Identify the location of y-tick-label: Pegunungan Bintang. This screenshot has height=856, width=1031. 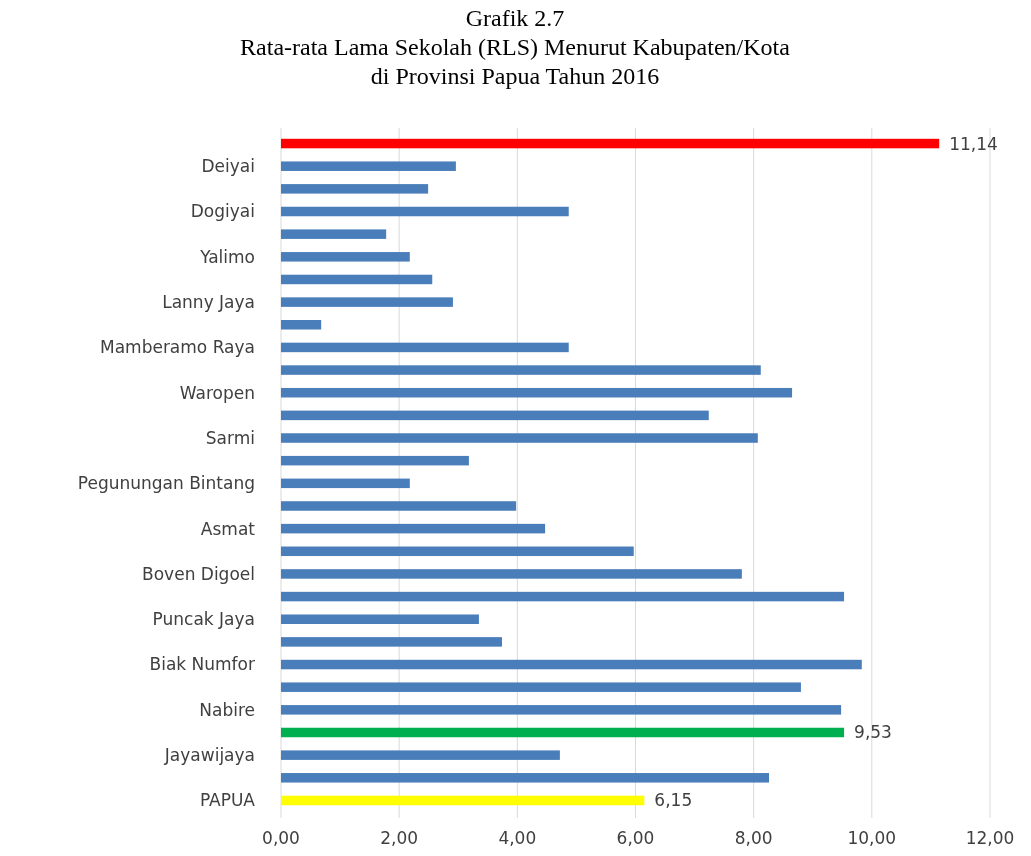
(166, 483).